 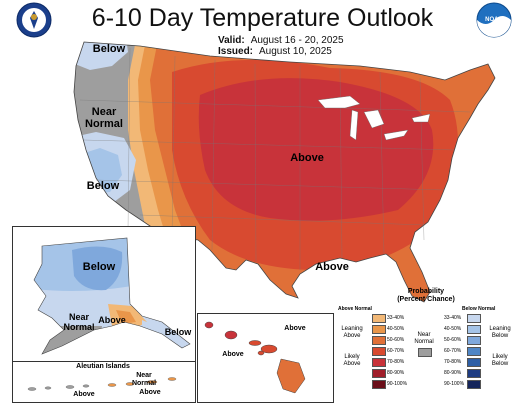 What do you see at coordinates (99, 267) in the screenshot?
I see `label-alaska-below: Below` at bounding box center [99, 267].